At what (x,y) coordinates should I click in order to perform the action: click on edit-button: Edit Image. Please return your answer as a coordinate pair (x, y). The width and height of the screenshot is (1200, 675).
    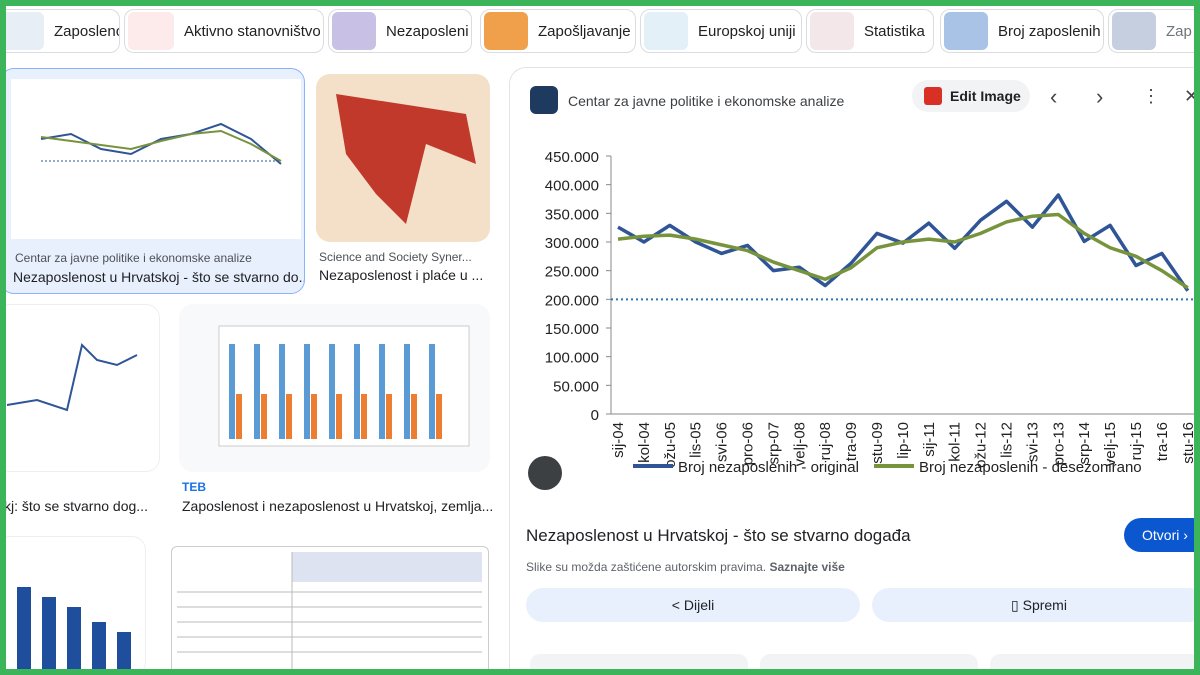
    Looking at the image, I should click on (971, 96).